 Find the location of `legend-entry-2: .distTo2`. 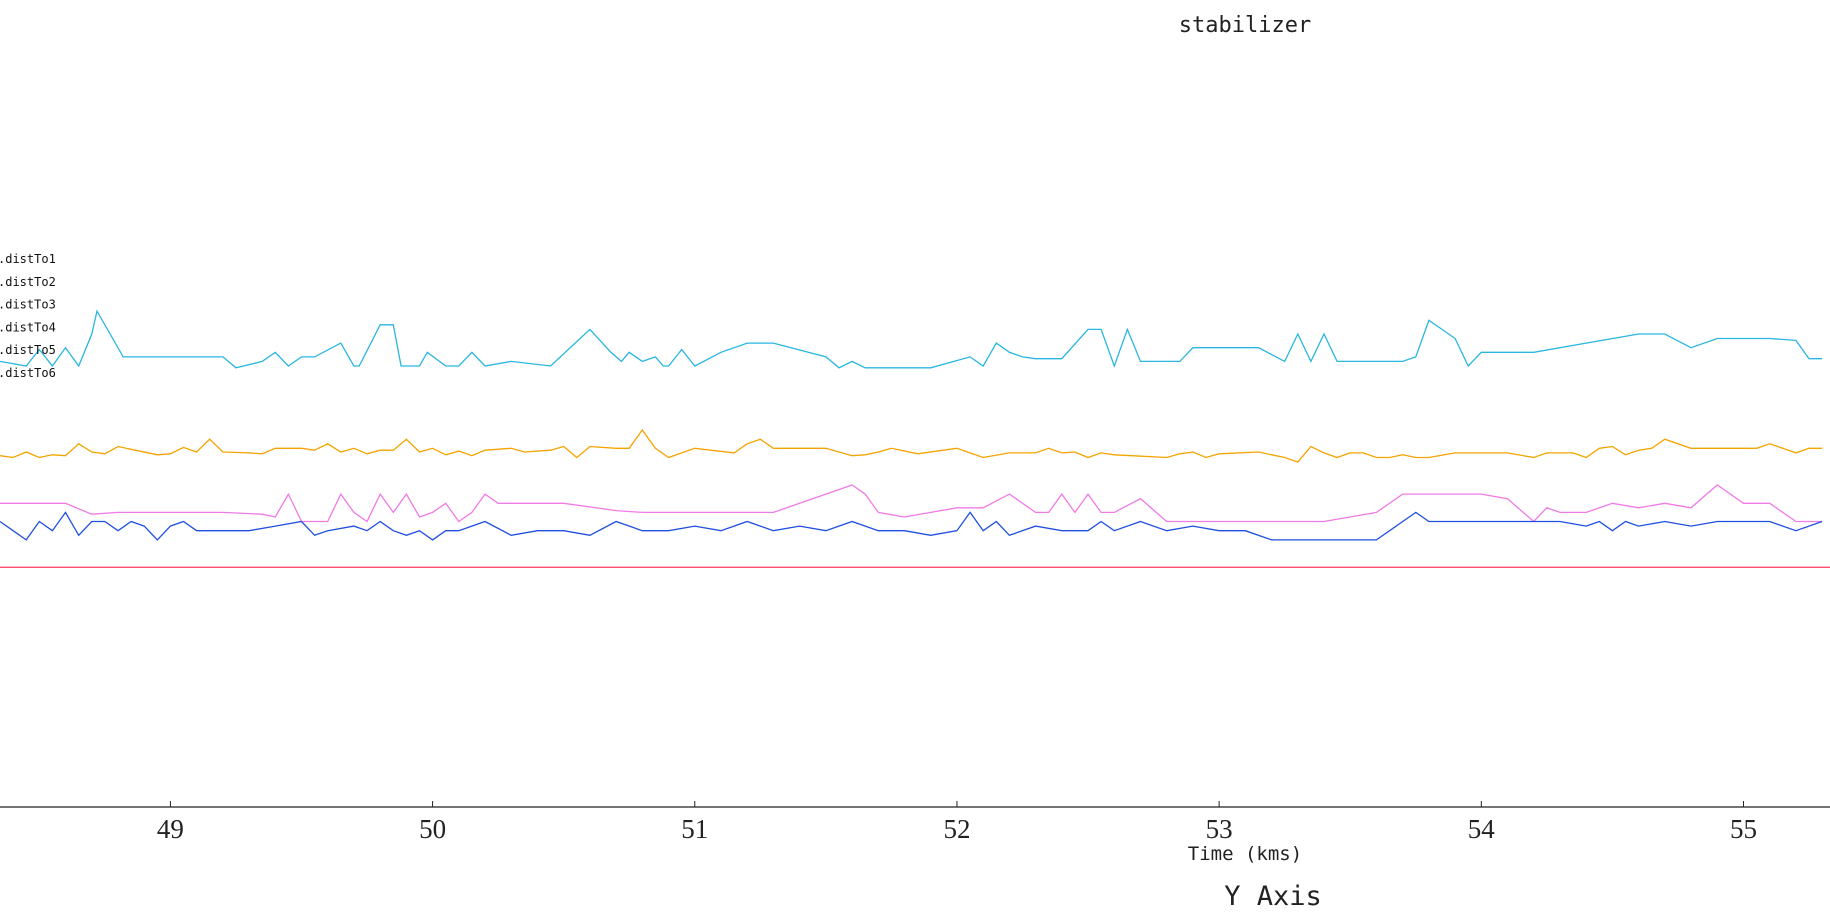

legend-entry-2: .distTo2 is located at coordinates (28, 282).